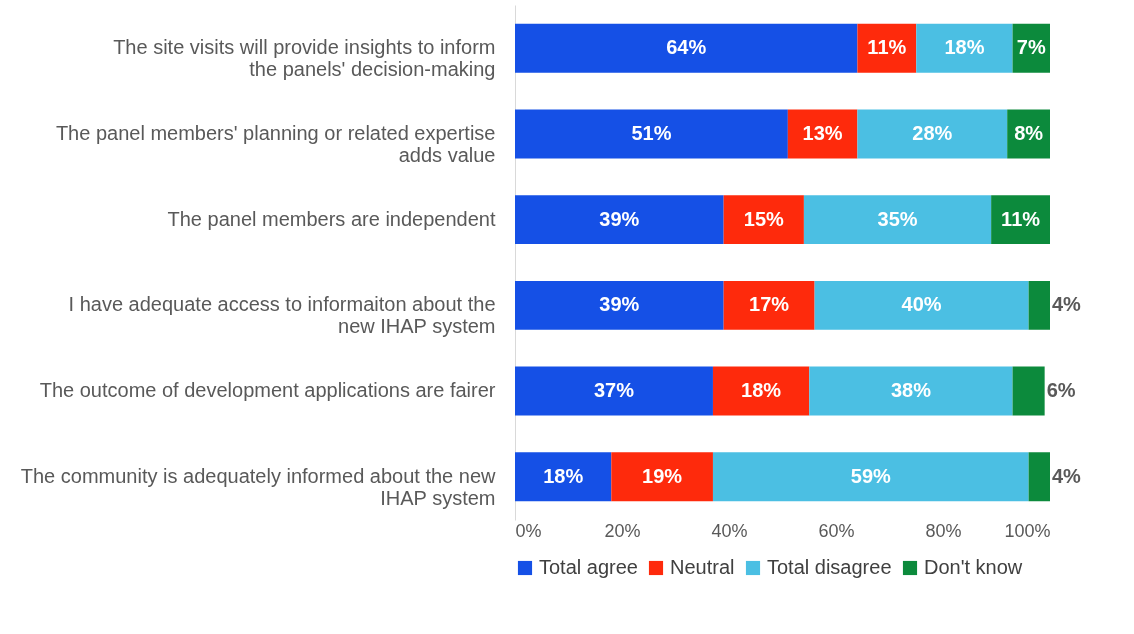 The width and height of the screenshot is (1134, 634). I want to click on data-label: 40%, so click(921, 304).